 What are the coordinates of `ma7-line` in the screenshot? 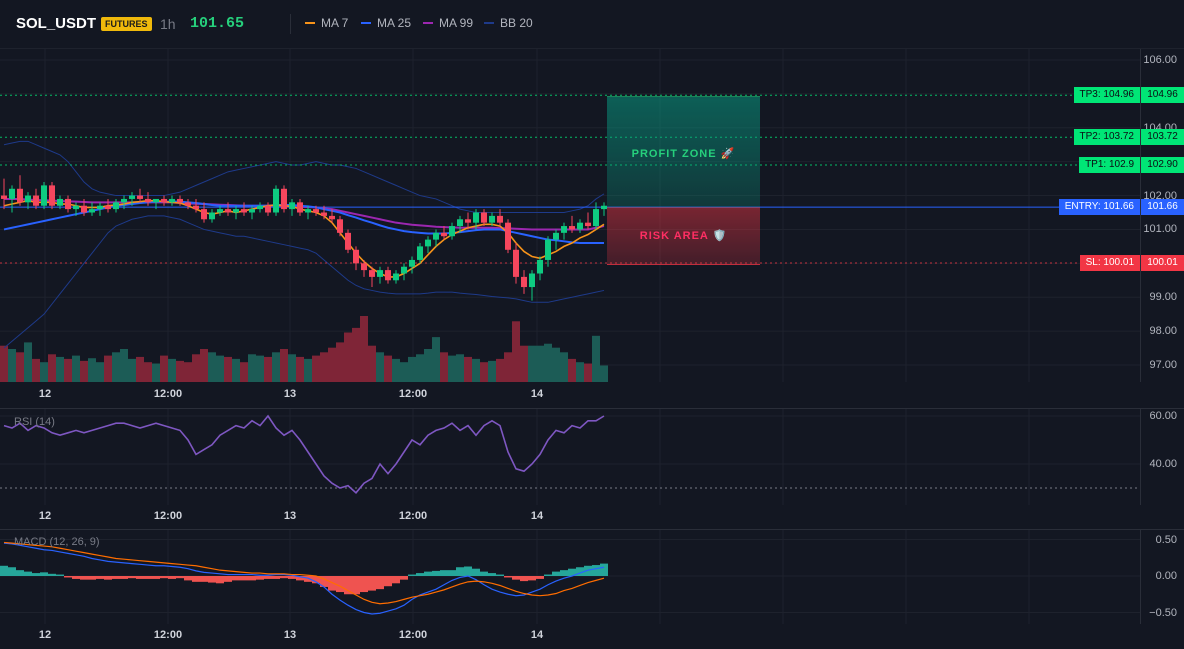 It's located at (304, 238).